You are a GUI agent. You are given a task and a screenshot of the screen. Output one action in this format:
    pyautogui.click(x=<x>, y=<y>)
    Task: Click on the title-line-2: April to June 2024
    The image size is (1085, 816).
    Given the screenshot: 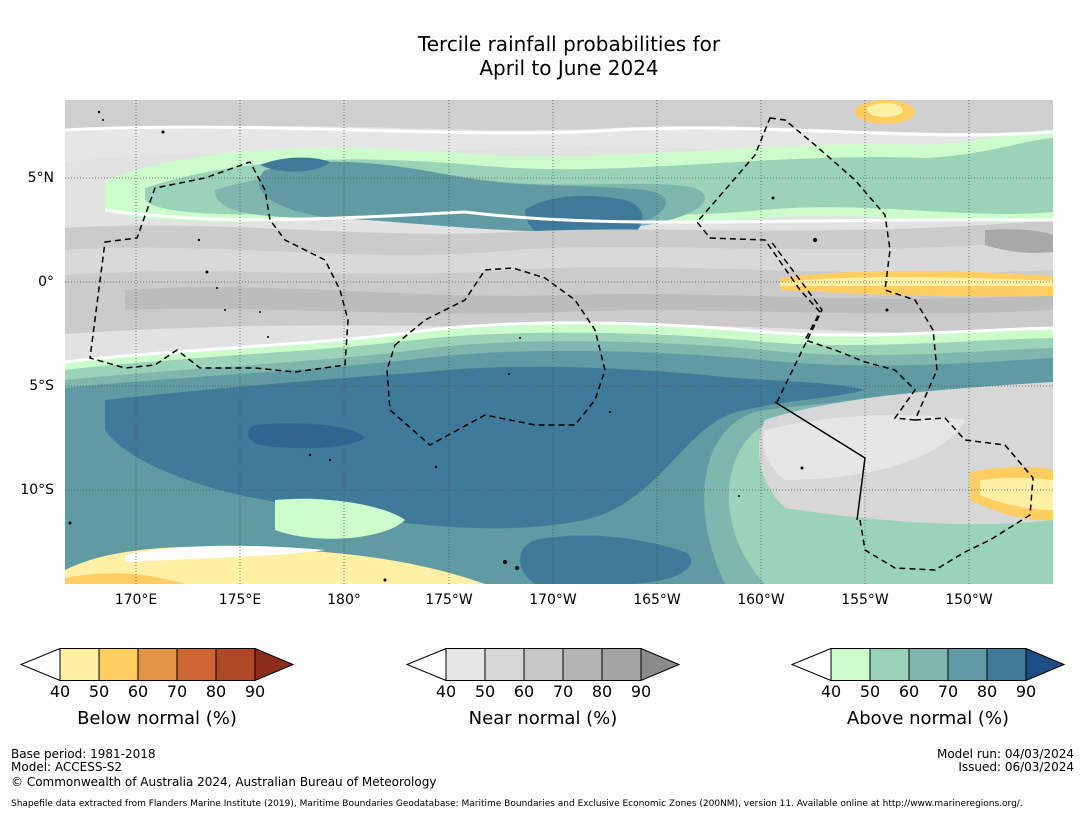 What is the action you would take?
    pyautogui.click(x=569, y=68)
    